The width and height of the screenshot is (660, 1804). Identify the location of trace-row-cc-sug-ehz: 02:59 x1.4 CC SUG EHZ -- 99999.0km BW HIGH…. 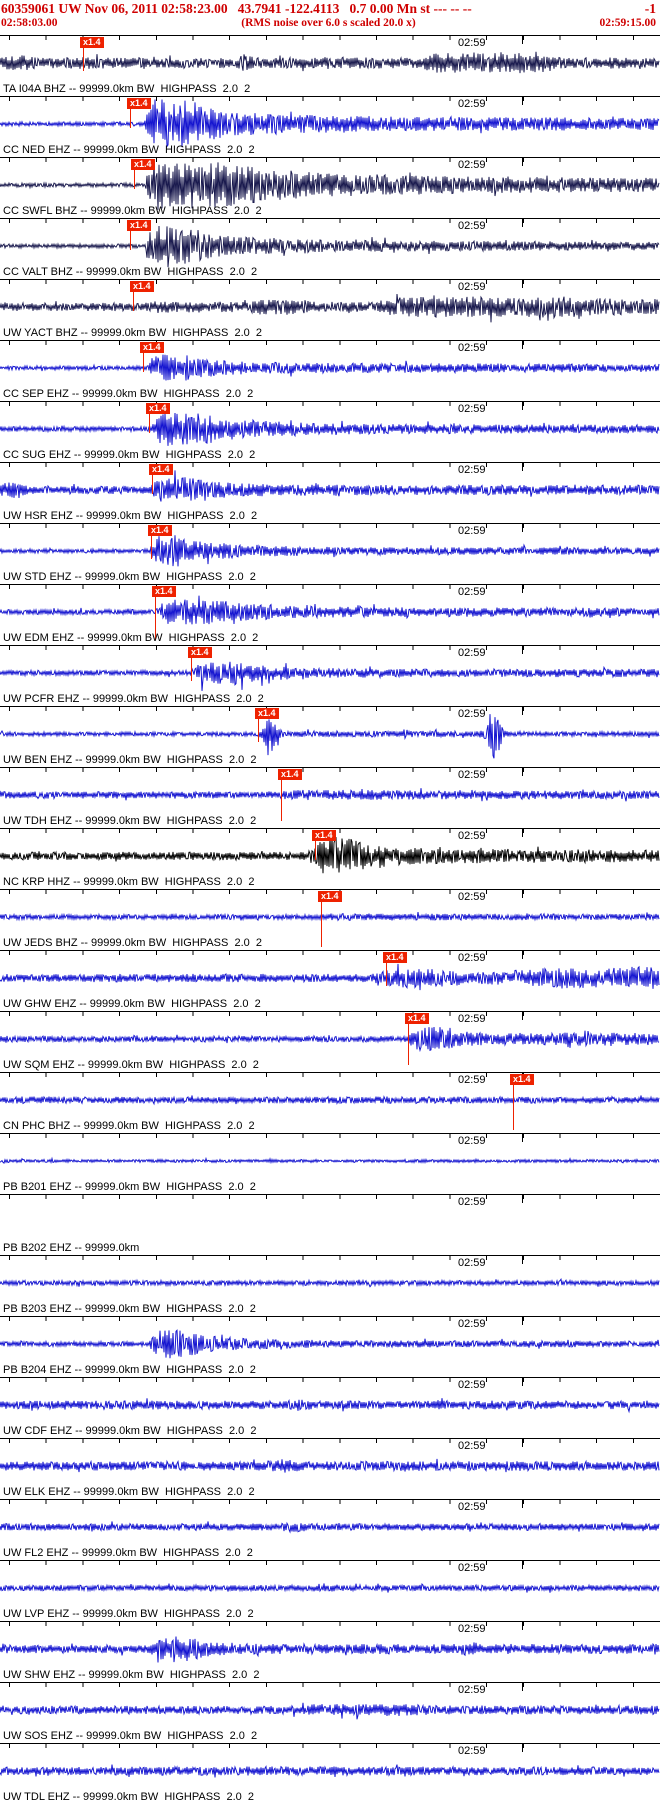
(330, 431).